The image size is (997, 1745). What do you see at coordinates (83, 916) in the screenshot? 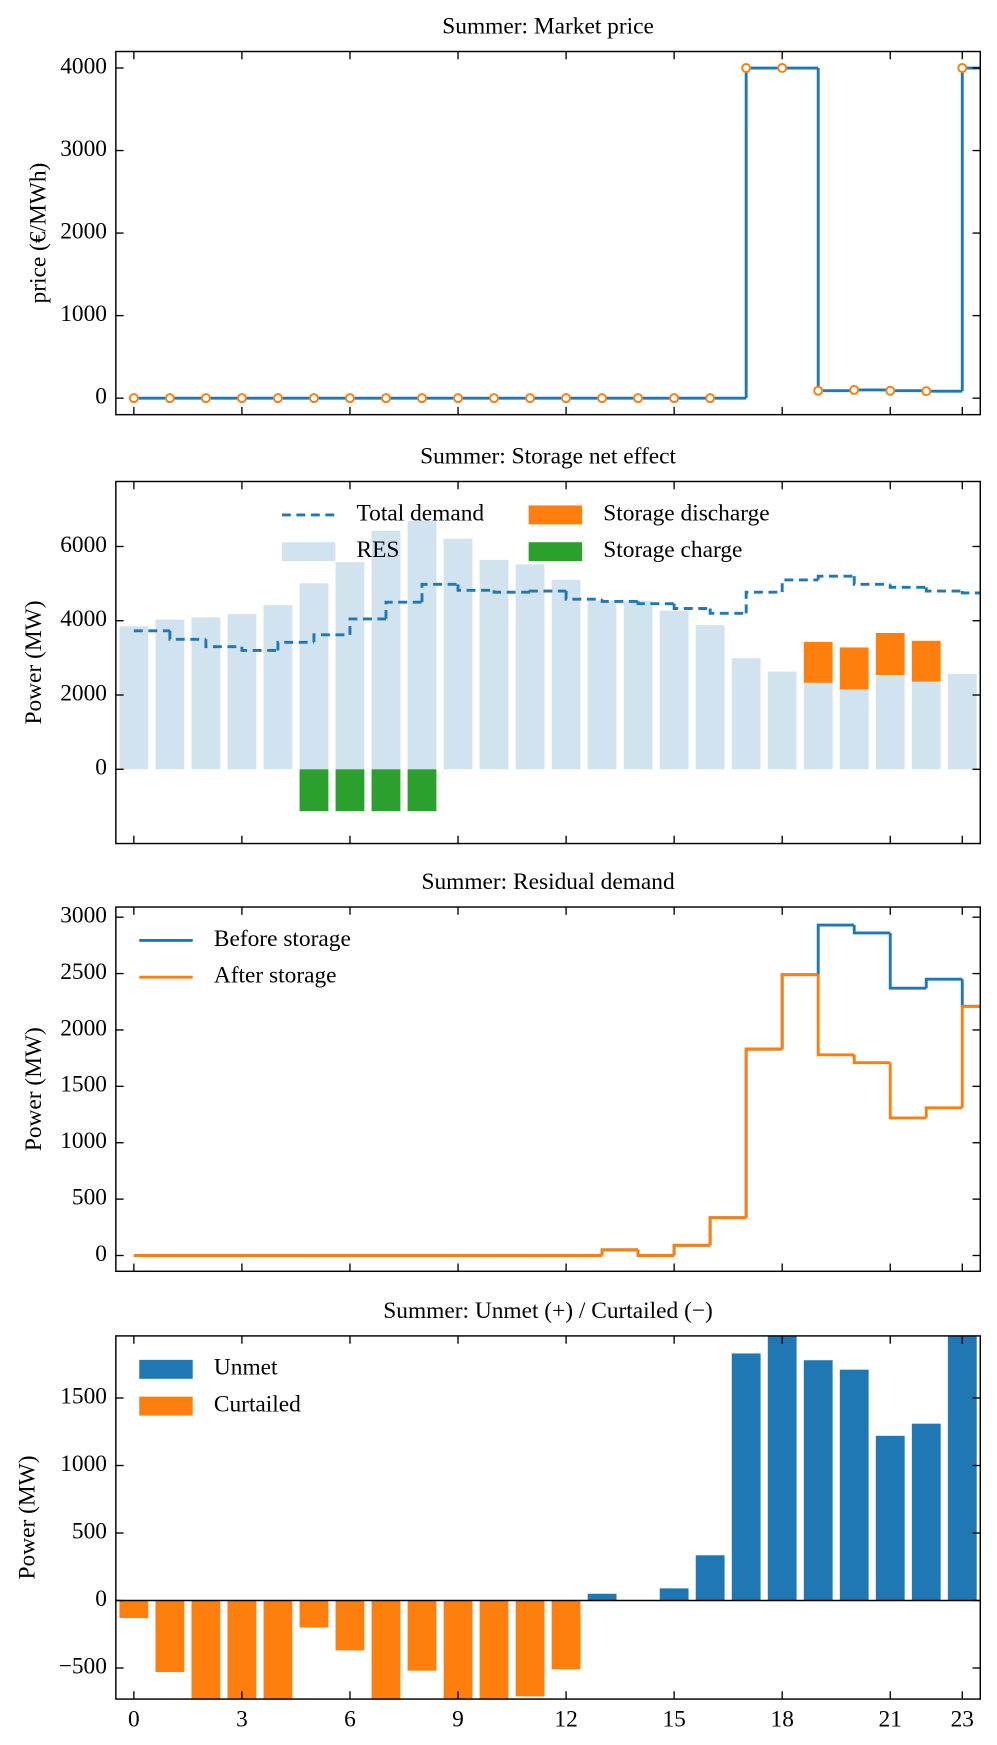
I see `y-tick-label: 3000` at bounding box center [83, 916].